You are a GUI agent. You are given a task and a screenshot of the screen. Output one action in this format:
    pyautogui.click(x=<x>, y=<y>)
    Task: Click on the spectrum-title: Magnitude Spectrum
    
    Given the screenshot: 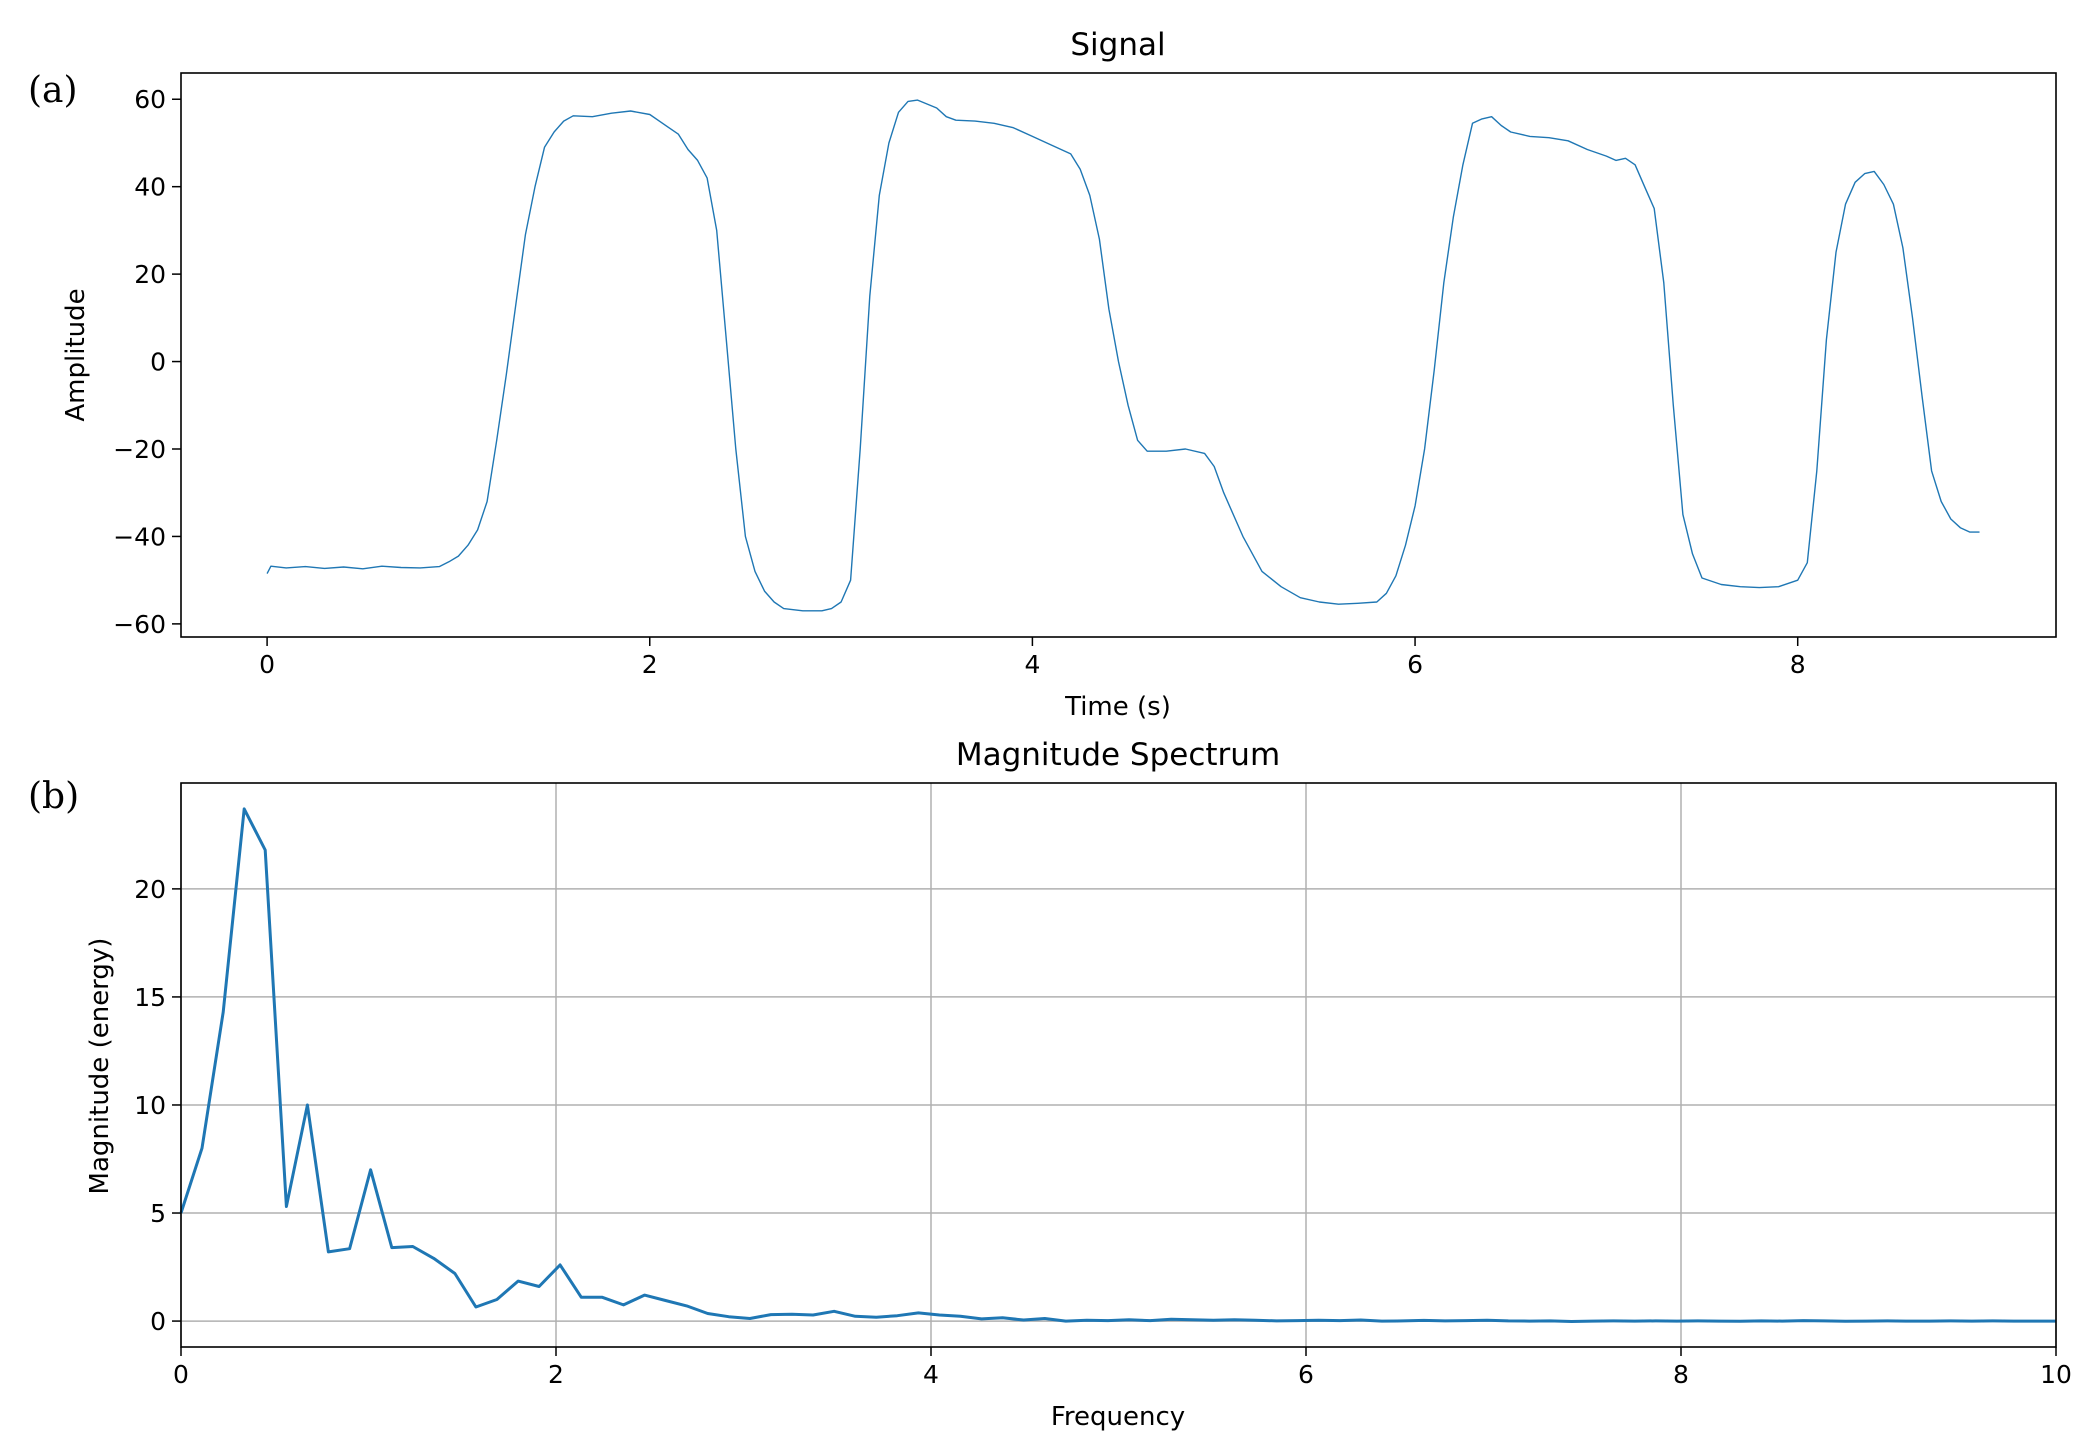 What is the action you would take?
    pyautogui.click(x=1118, y=755)
    